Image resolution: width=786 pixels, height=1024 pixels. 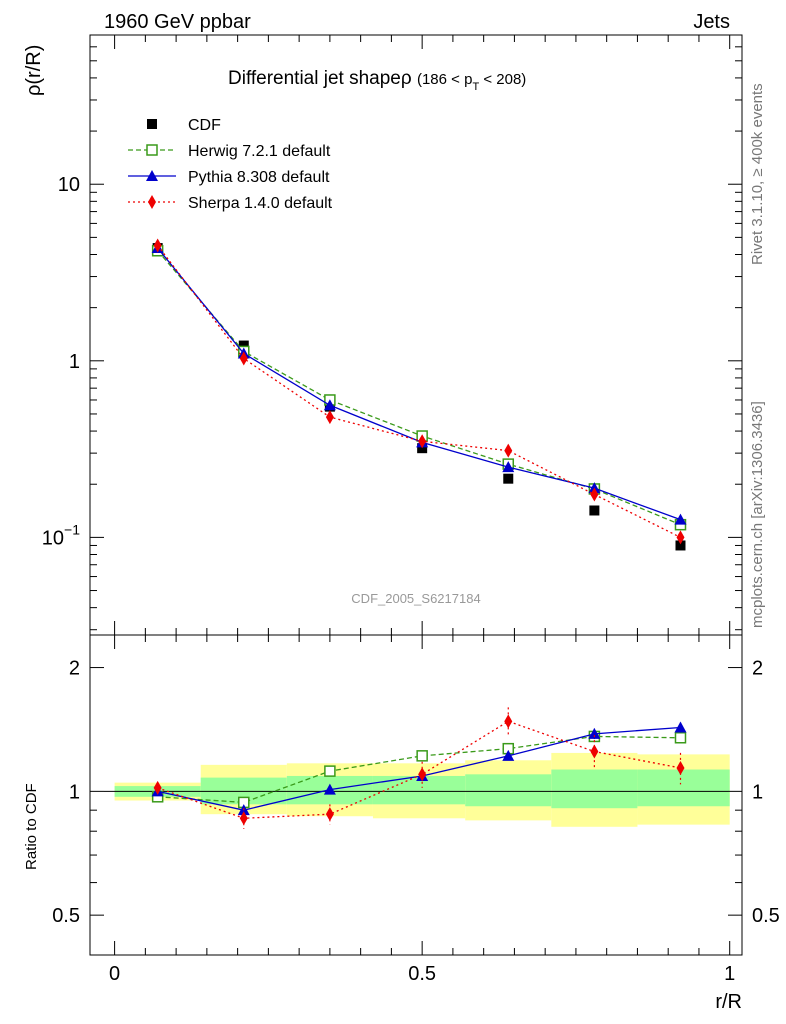 What do you see at coordinates (711, 22) in the screenshot?
I see `header-right: Jets` at bounding box center [711, 22].